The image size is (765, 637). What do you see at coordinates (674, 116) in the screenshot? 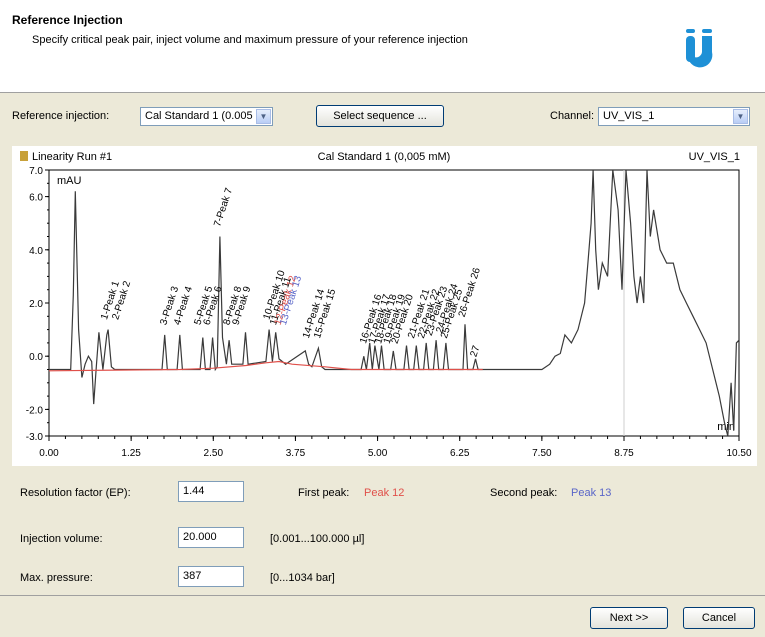
I see `channel-select: UV_VIS_1 ▼` at bounding box center [674, 116].